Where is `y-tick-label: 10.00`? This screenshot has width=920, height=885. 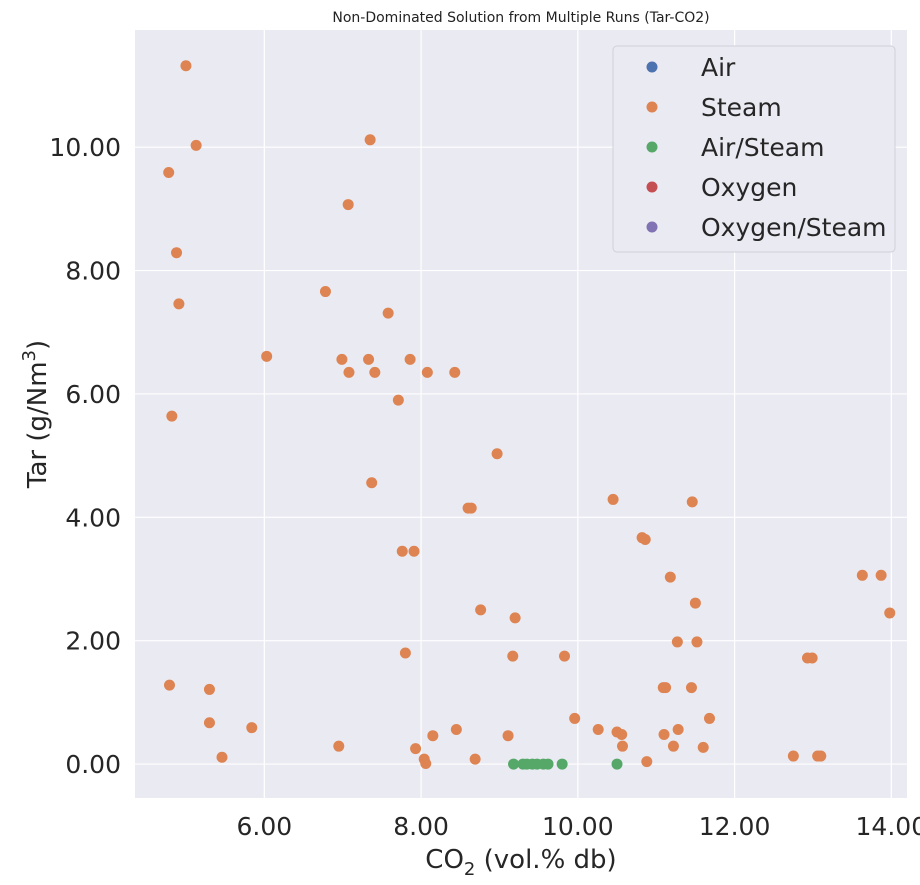
y-tick-label: 10.00 is located at coordinates (85, 147).